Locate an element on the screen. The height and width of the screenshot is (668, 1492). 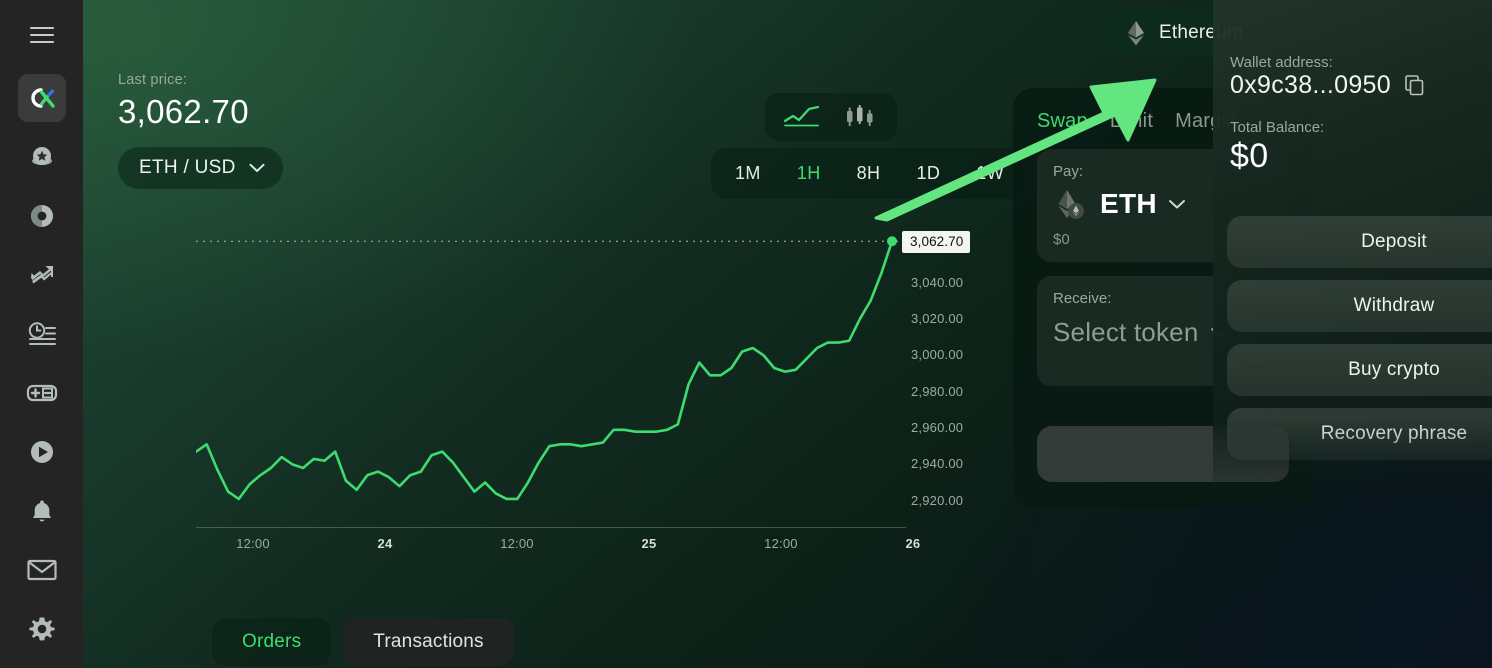
chart-baseline is located at coordinates (551, 527).